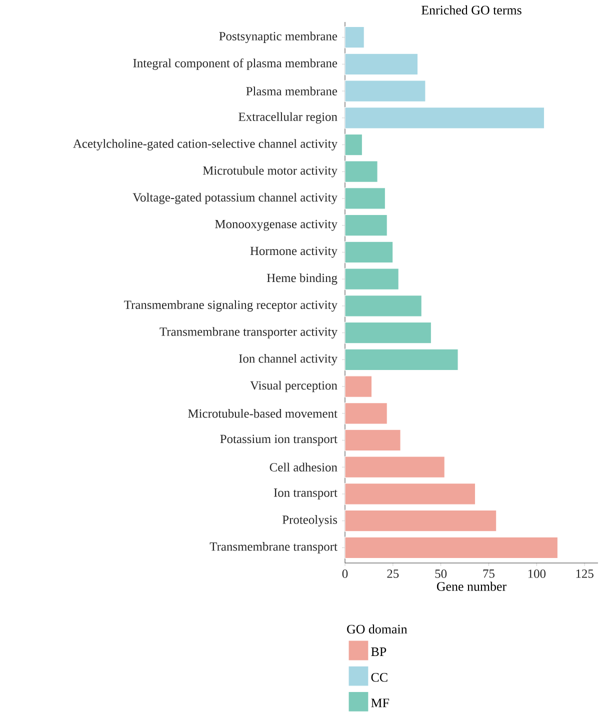  What do you see at coordinates (302, 279) in the screenshot?
I see `y-tick-label: Heme binding` at bounding box center [302, 279].